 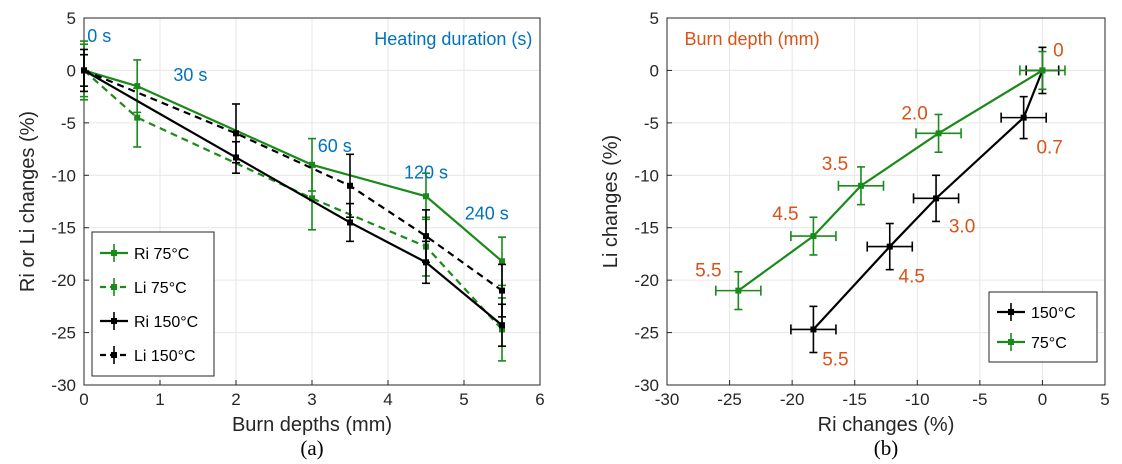 I want to click on y-axis-label: Li changes (%), so click(x=611, y=201).